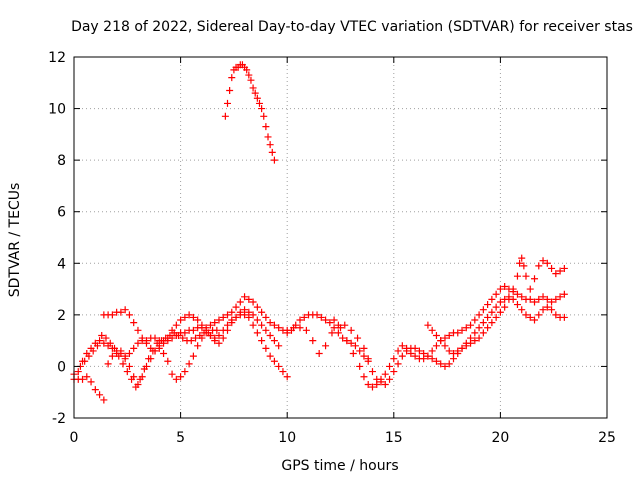 The height and width of the screenshot is (480, 640). What do you see at coordinates (15, 240) in the screenshot?
I see `y-axis-label: SDTVAR / TECUs` at bounding box center [15, 240].